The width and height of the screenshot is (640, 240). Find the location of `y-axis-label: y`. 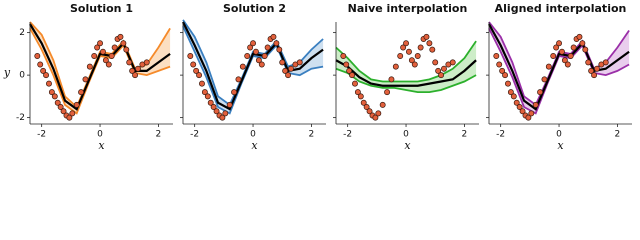

y-axis-label: y is located at coordinates (7, 72).